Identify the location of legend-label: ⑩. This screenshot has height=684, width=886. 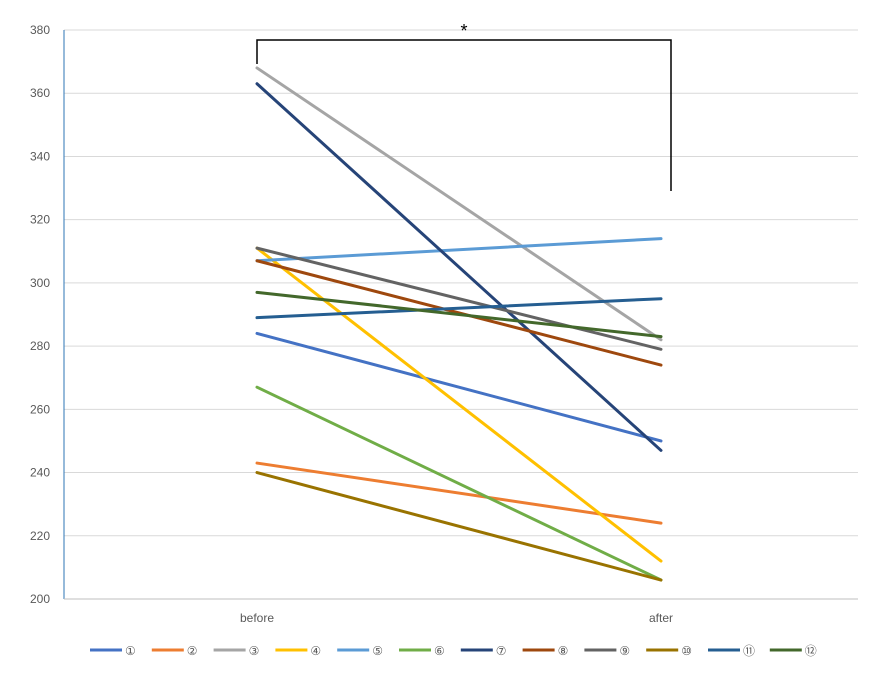
(686, 651).